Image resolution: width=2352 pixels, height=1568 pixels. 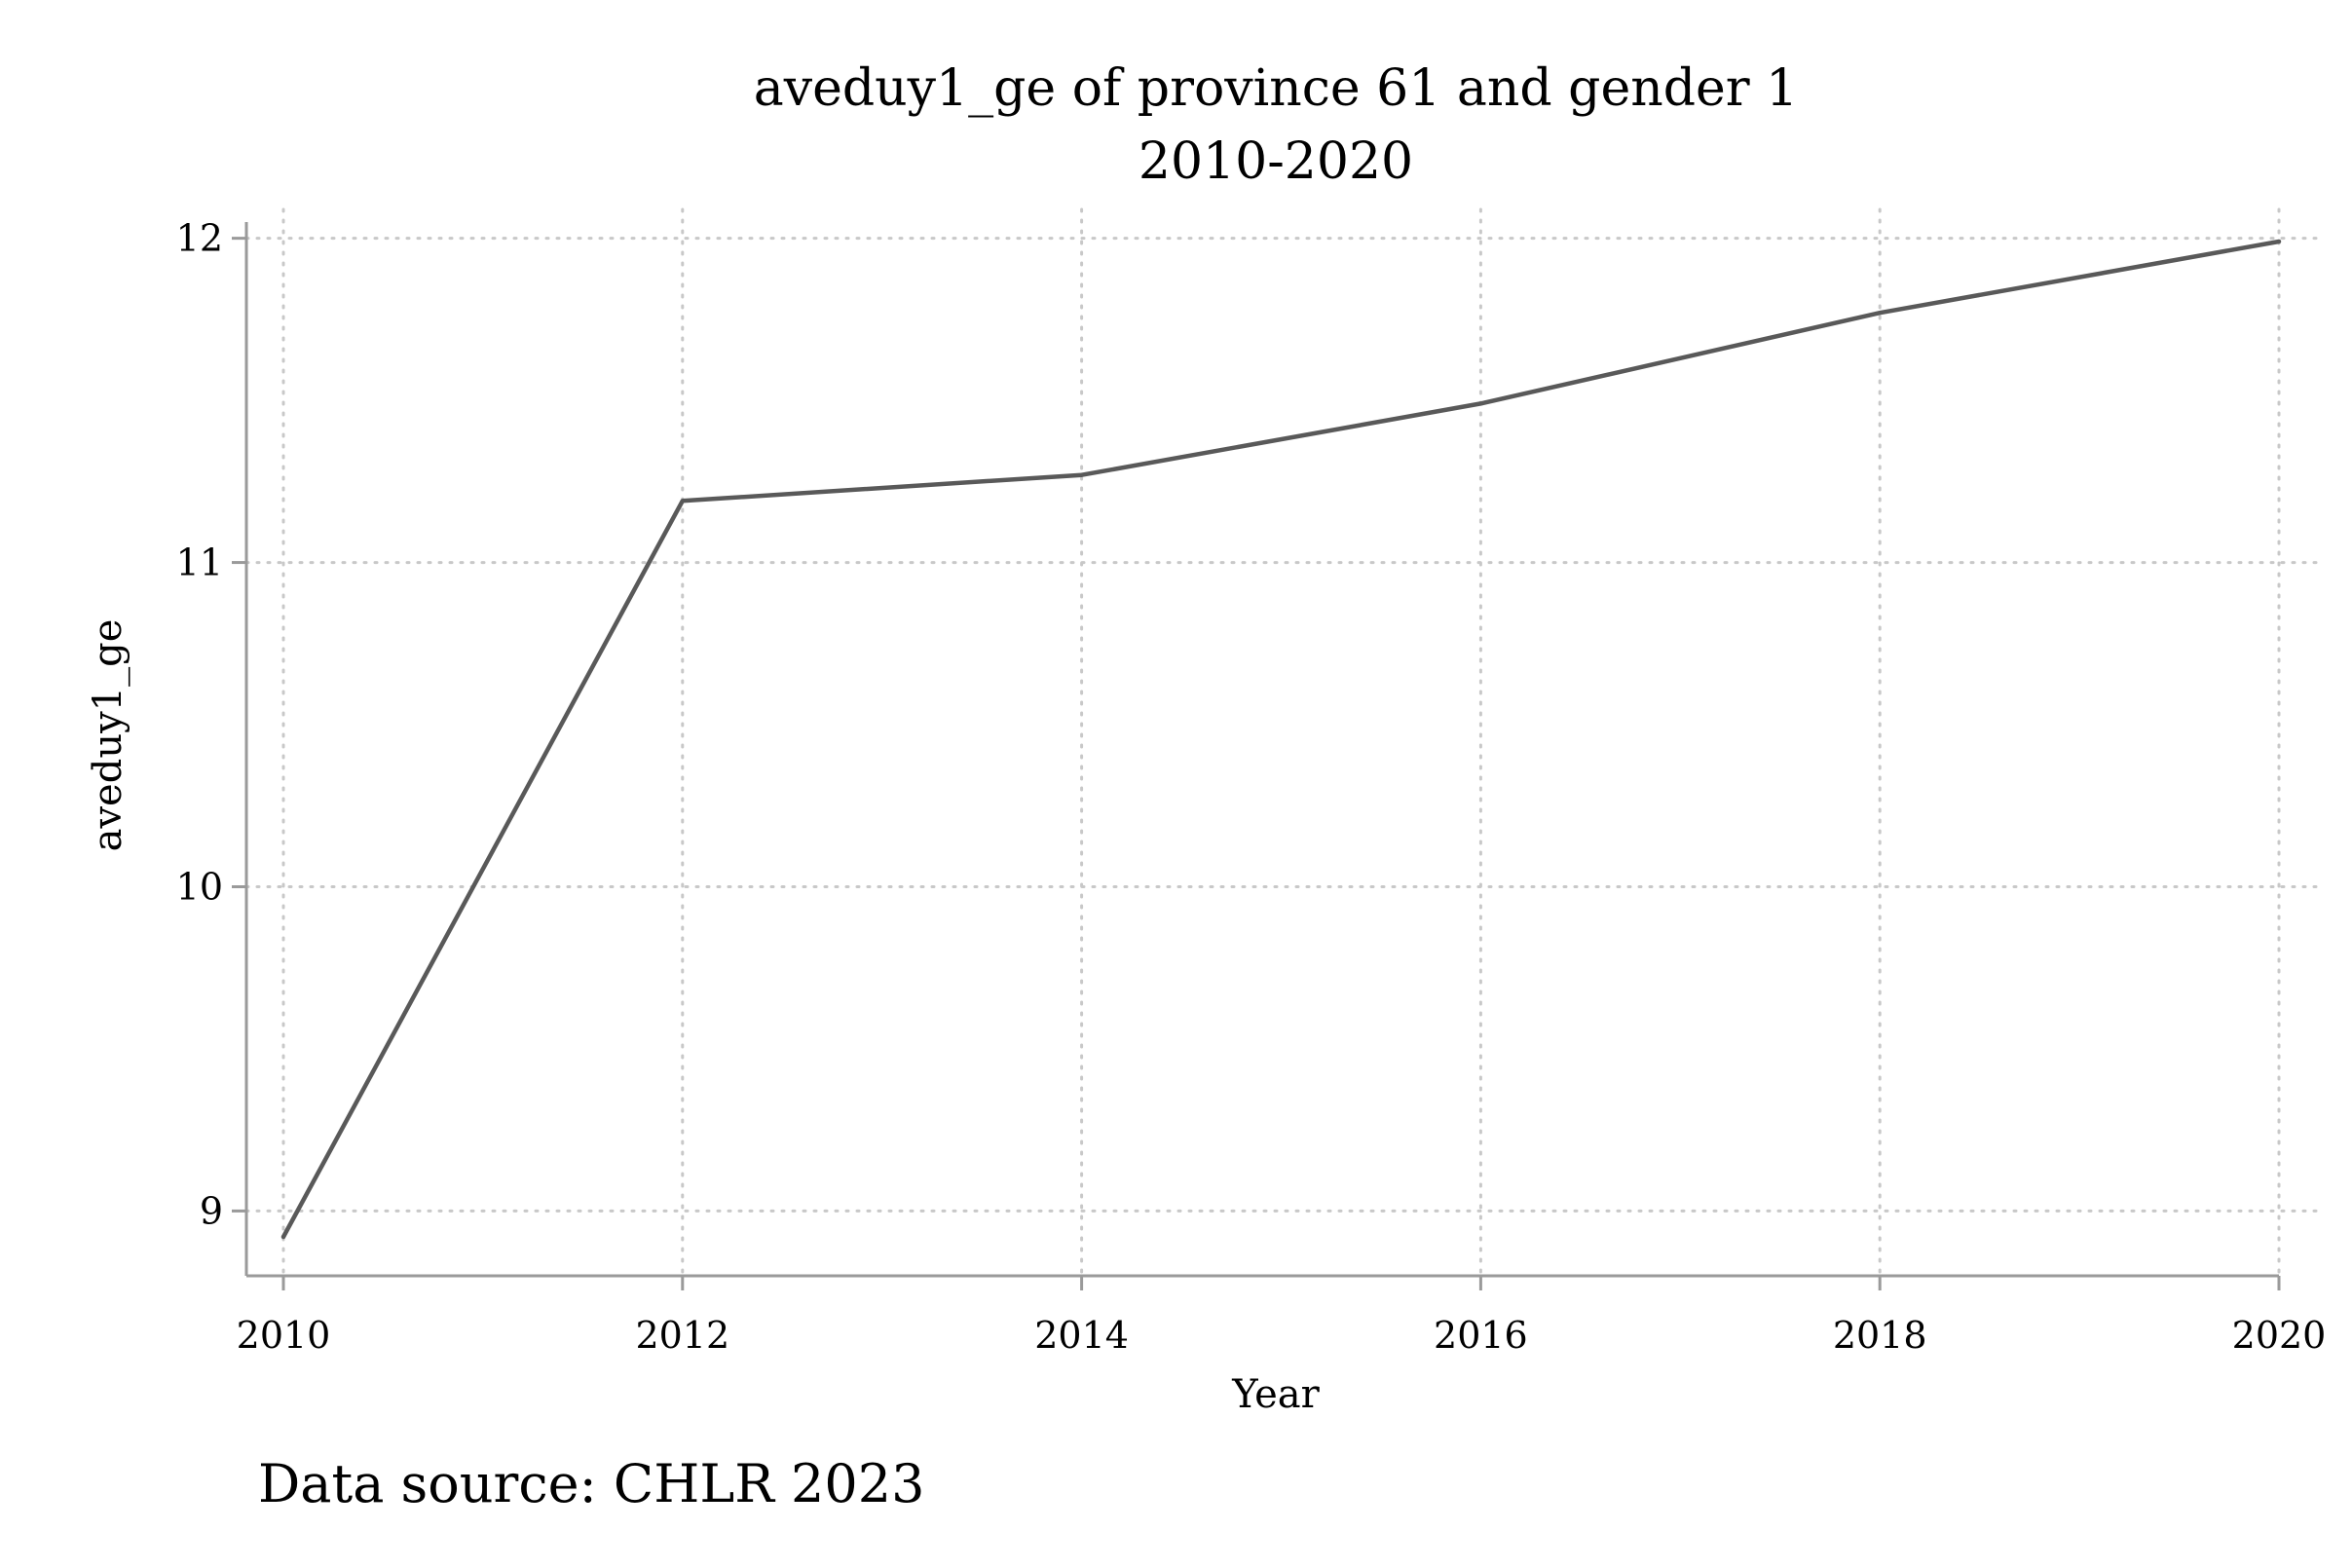 I want to click on chart-title: aveduy1_ge of province 61 and gender 1, so click(x=1276, y=88).